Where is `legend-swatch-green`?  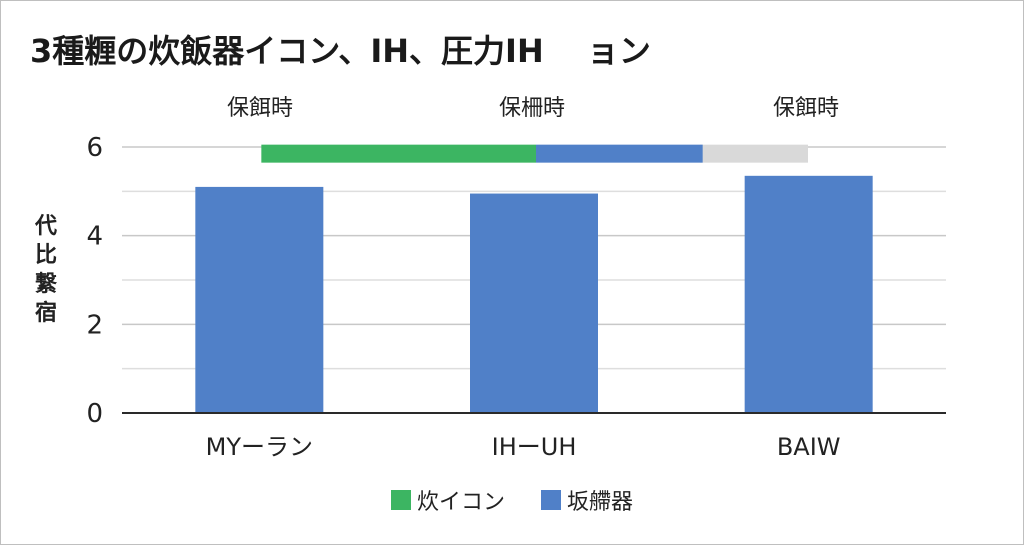
legend-swatch-green is located at coordinates (400, 500).